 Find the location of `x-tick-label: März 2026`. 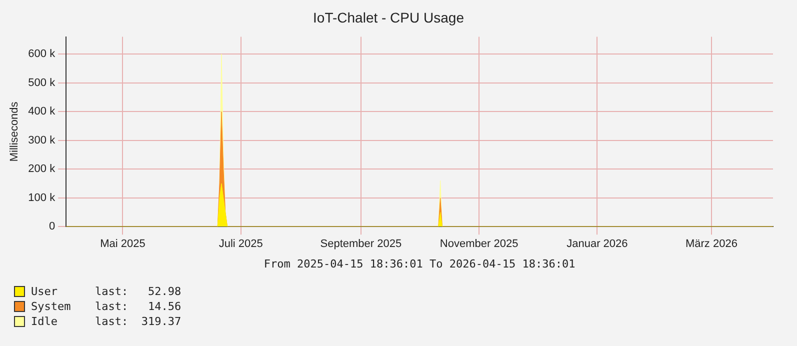

x-tick-label: März 2026 is located at coordinates (711, 244).